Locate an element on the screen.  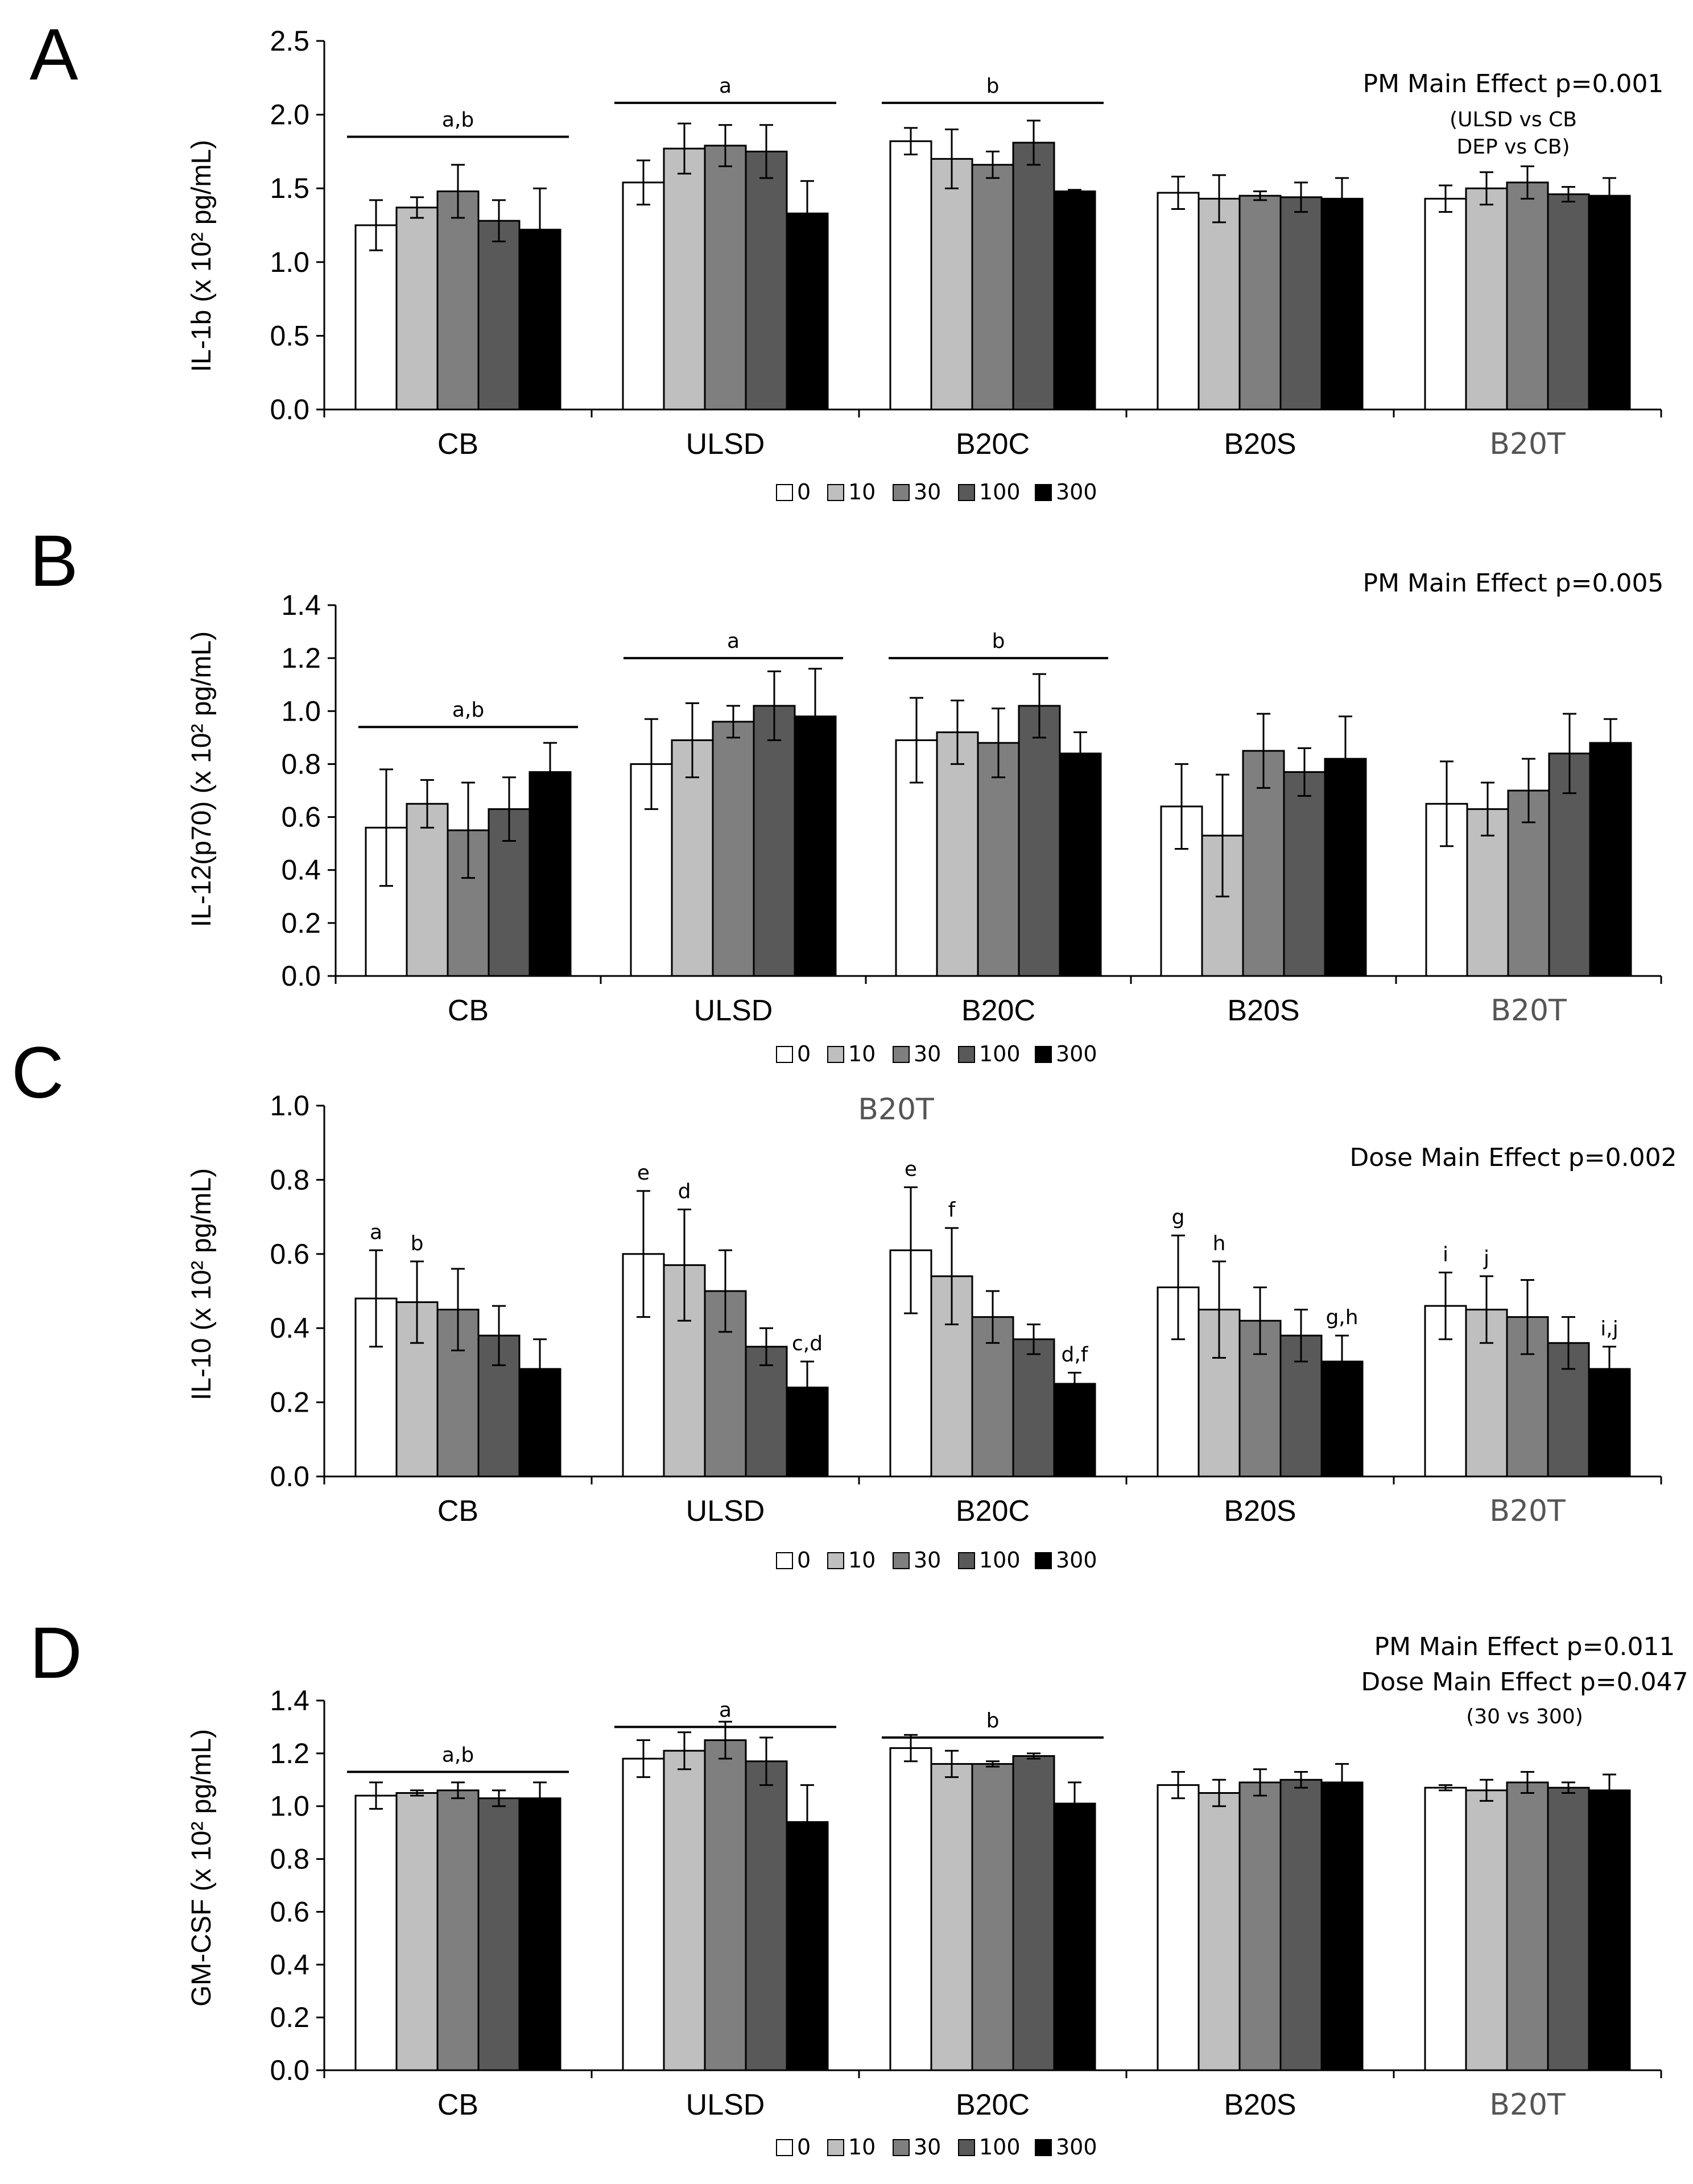
significance-letter: i is located at coordinates (1445, 1254).